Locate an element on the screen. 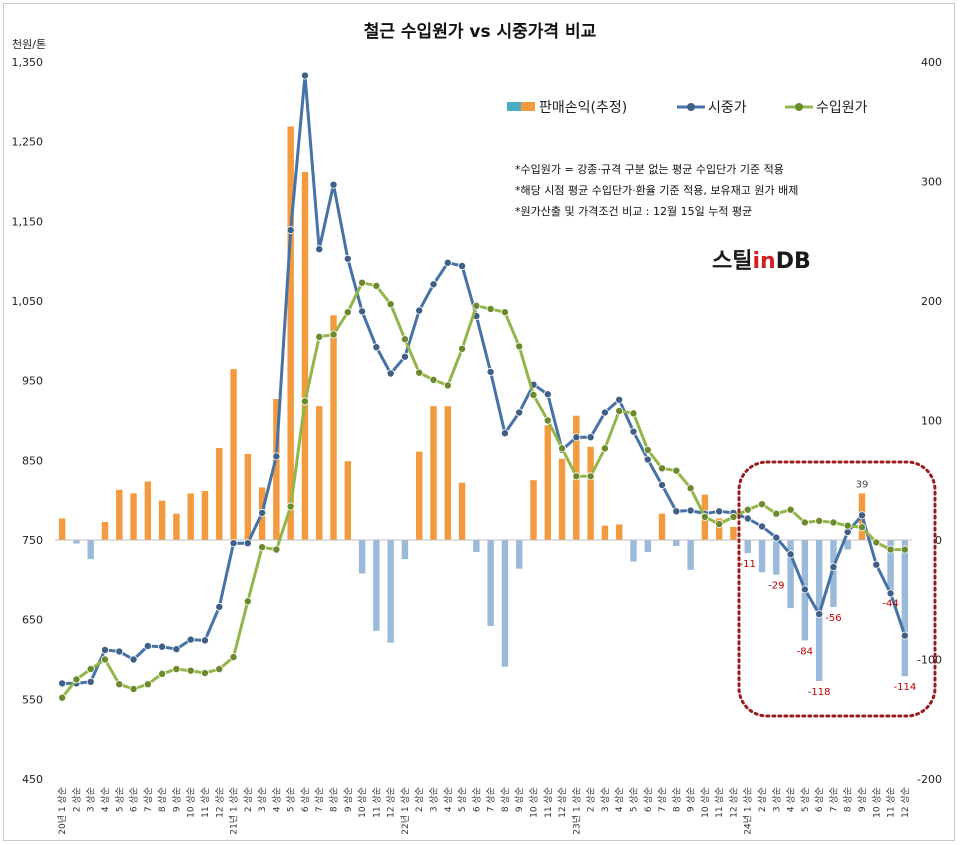  logo-part-3: DB is located at coordinates (793, 261).